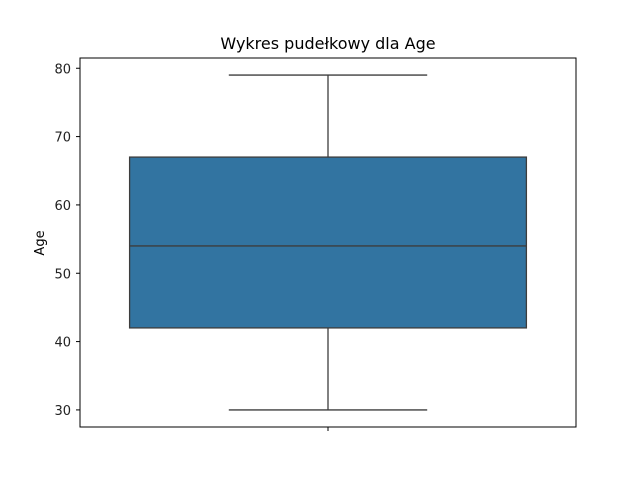 The height and width of the screenshot is (480, 640). I want to click on y-tick-label: 50, so click(62, 274).